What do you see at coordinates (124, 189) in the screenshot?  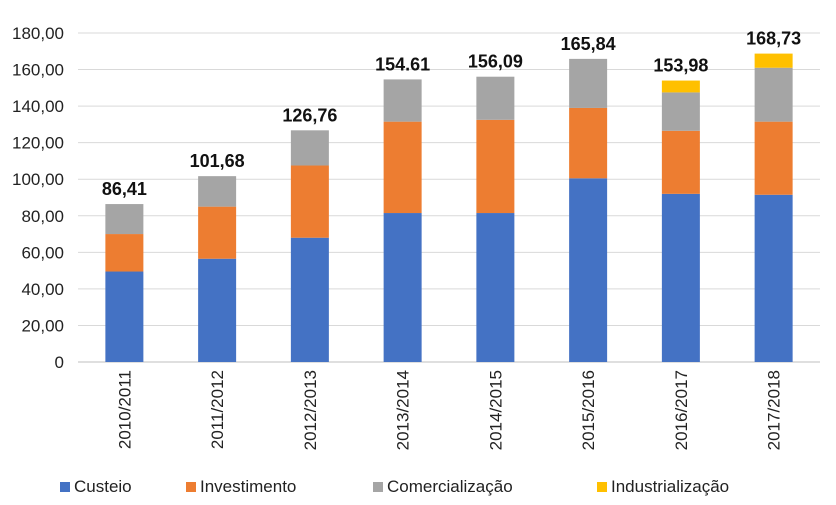 I see `total-label-2010-2011: 86,41` at bounding box center [124, 189].